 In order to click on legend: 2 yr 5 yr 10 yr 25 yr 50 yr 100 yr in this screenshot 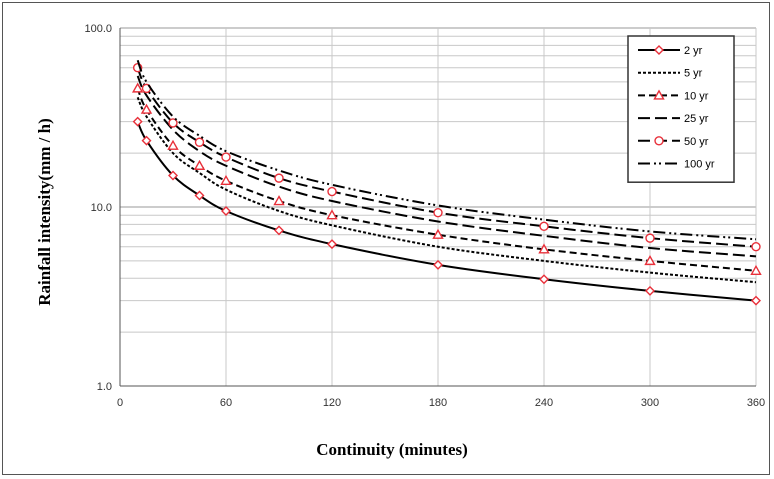, I will do `click(681, 109)`.